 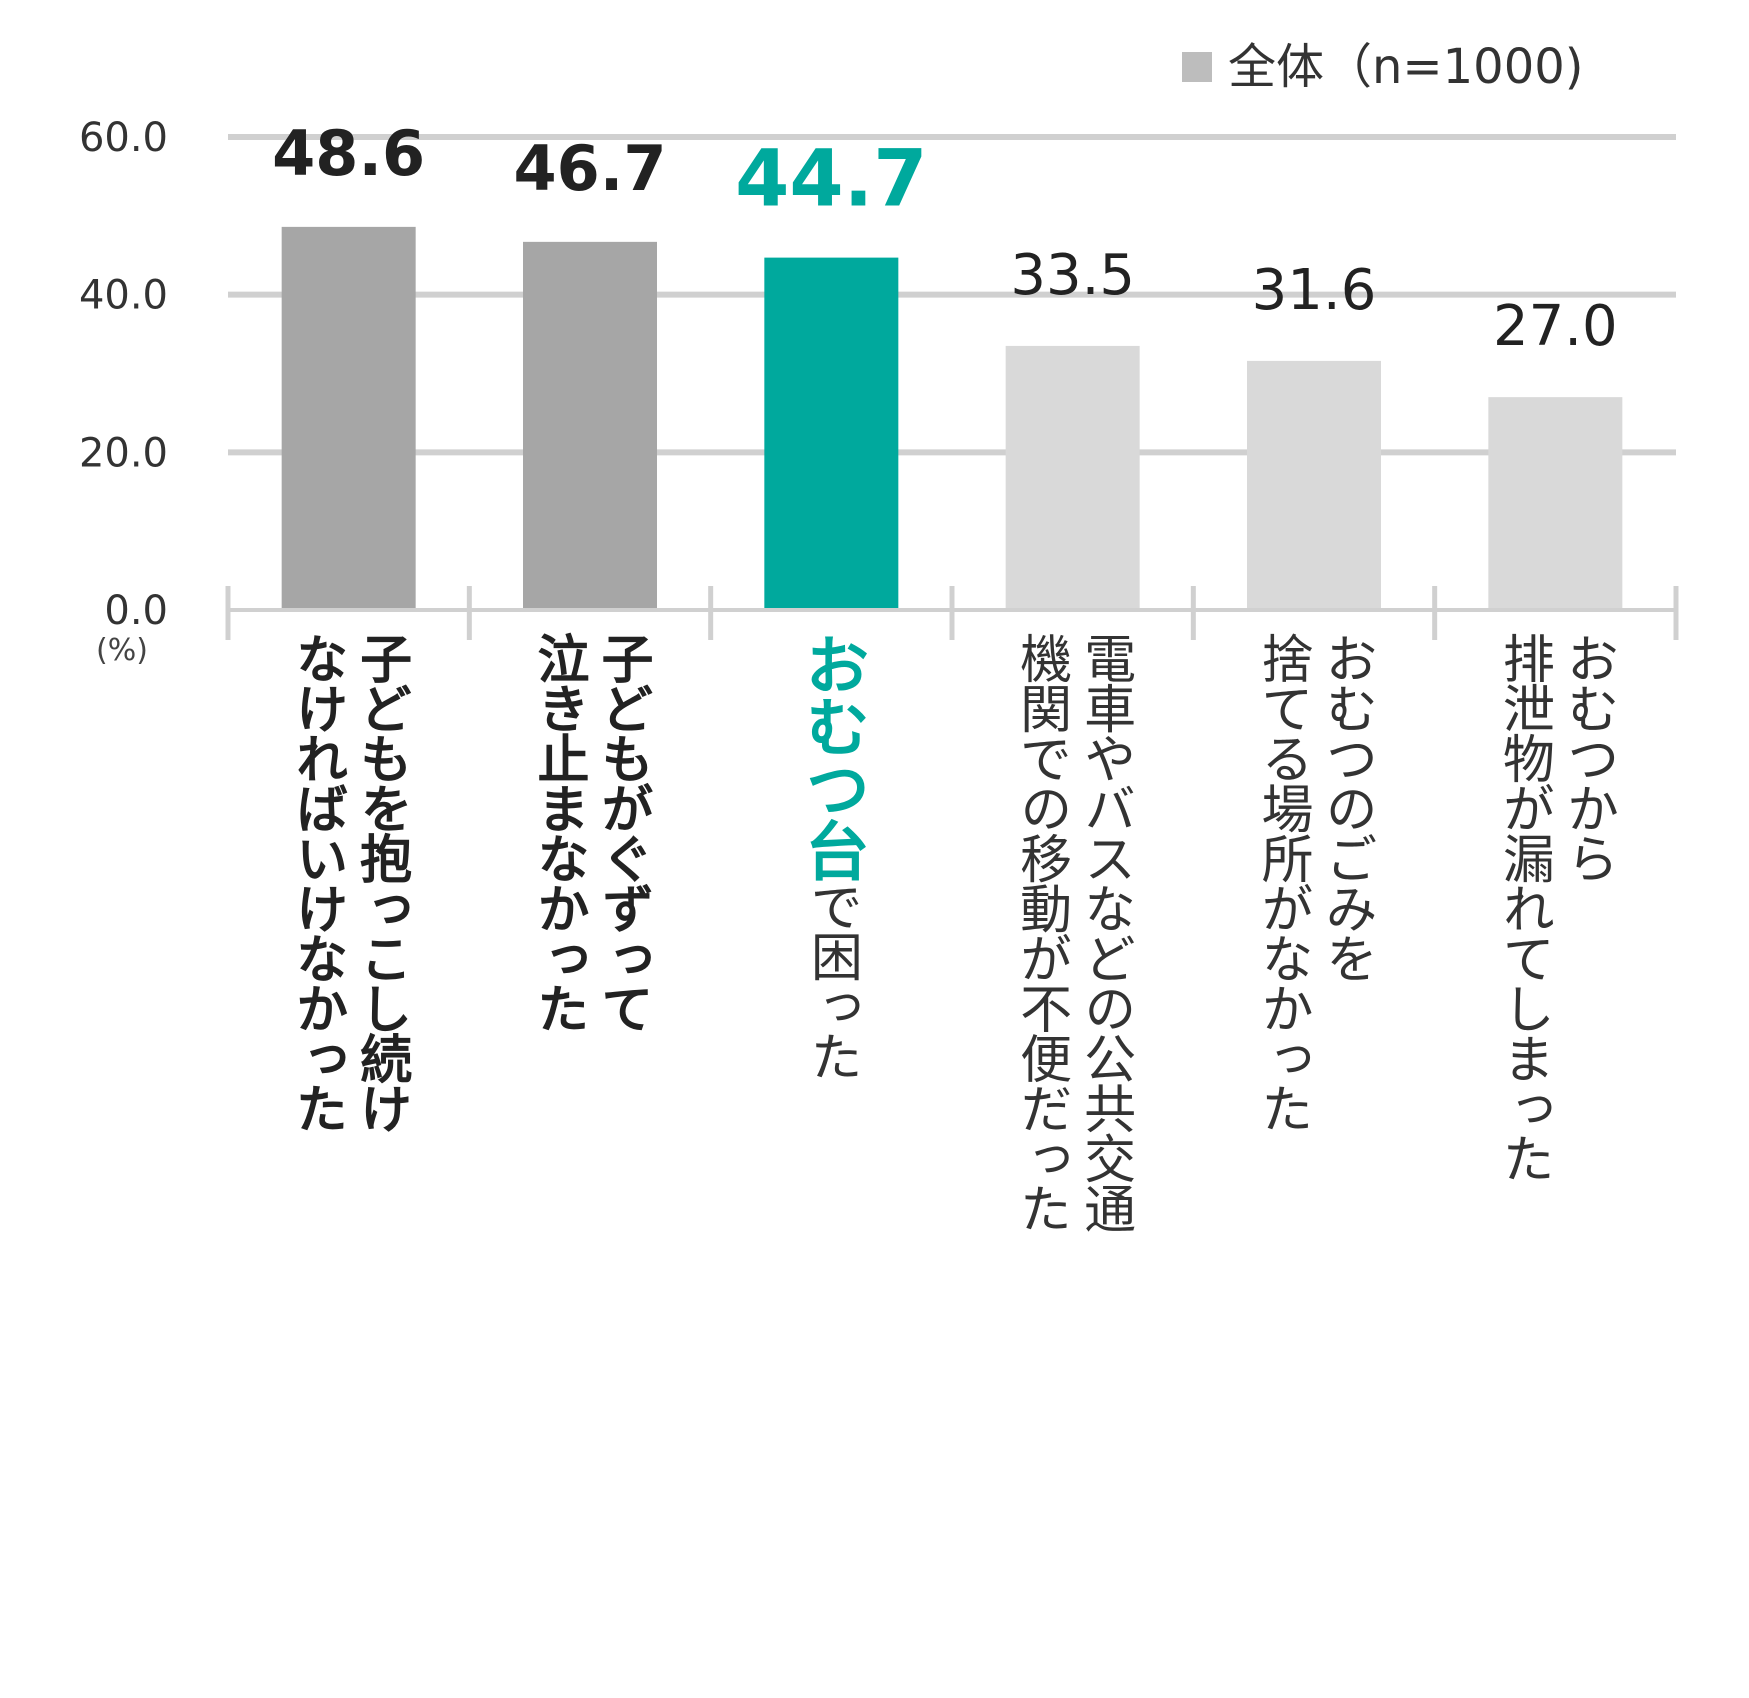 I want to click on category-label-line: 捨てる場所がなかった, so click(x=1282, y=882).